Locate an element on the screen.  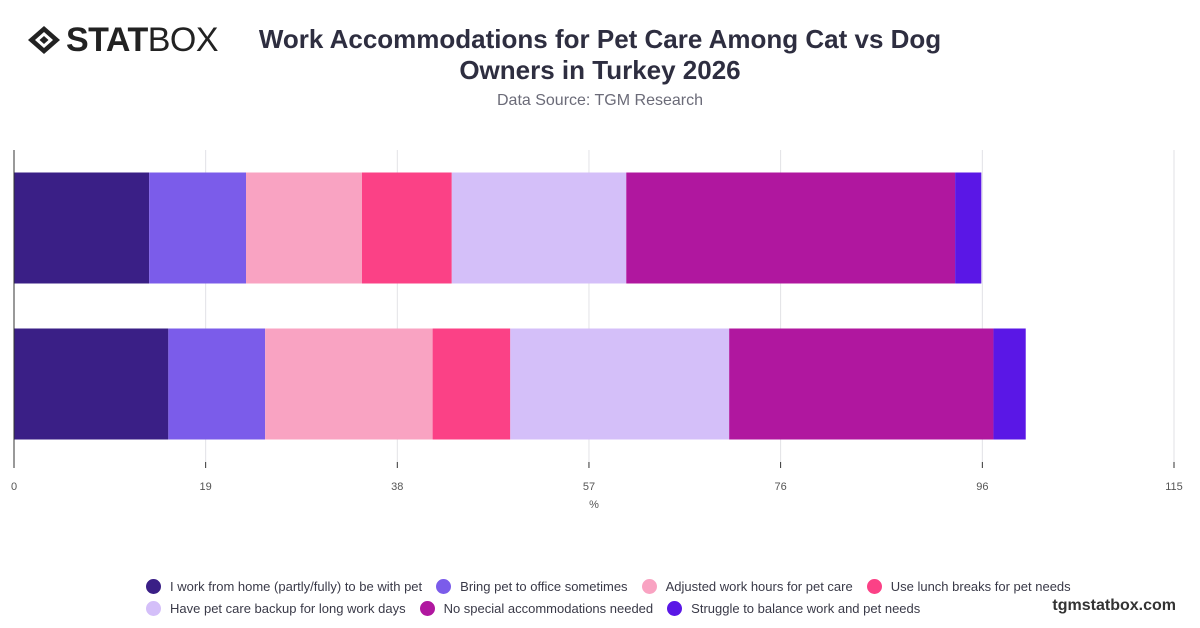
legend-item: No special accommodations needed is located at coordinates (536, 608).